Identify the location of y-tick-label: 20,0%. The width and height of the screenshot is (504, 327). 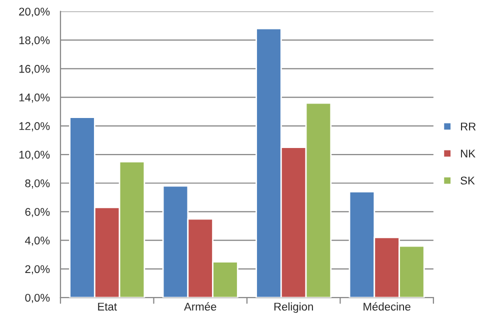
(34, 12).